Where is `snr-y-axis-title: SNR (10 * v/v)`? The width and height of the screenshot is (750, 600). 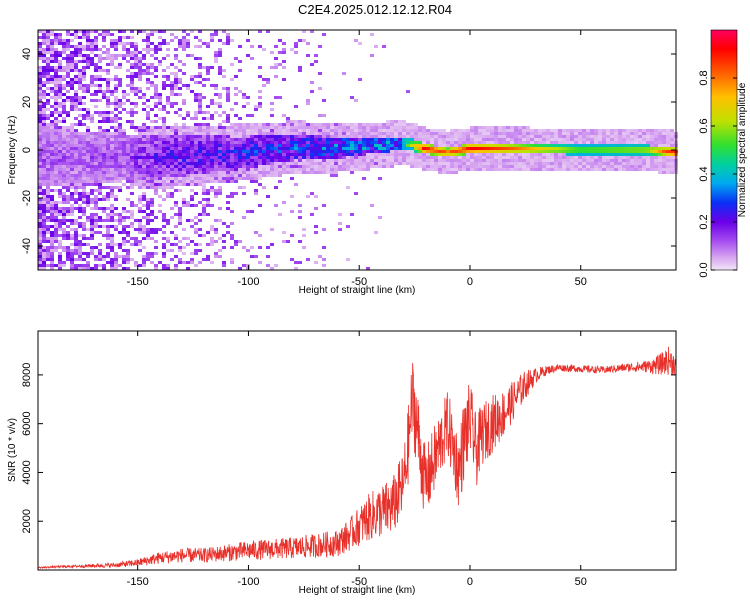 snr-y-axis-title: SNR (10 * v/v) is located at coordinates (12, 450).